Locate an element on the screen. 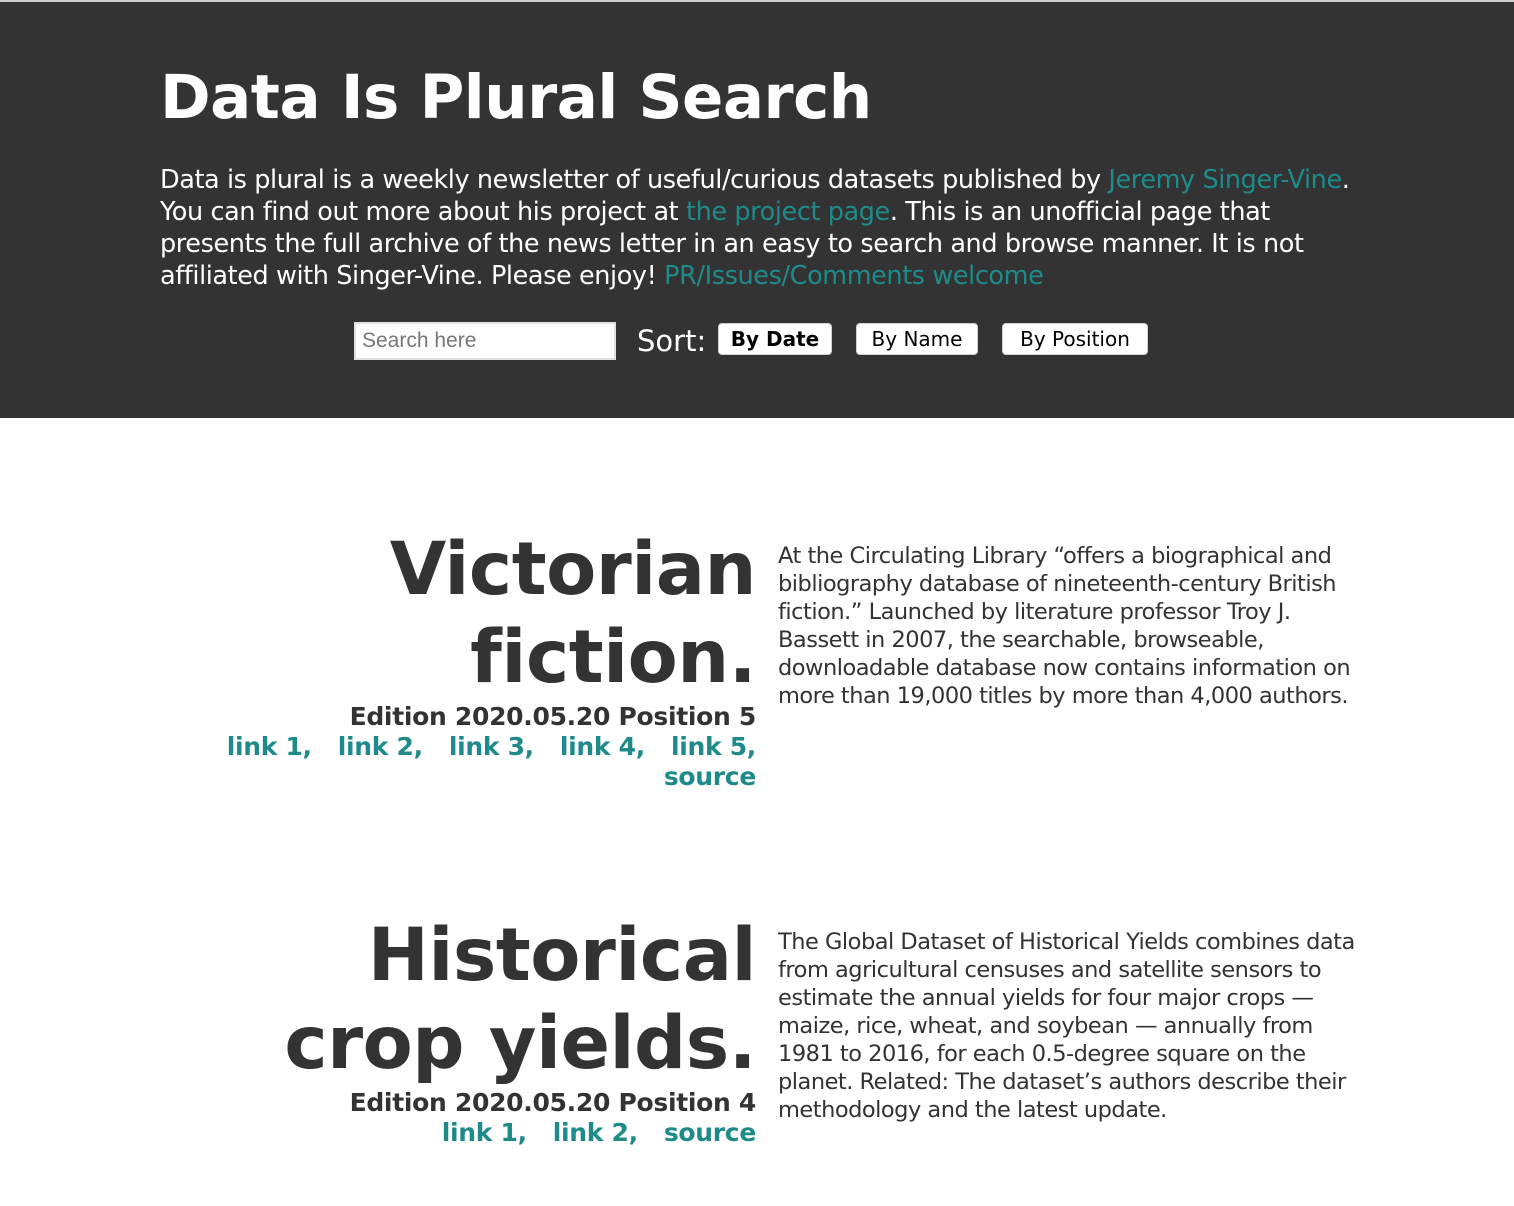 This screenshot has height=1206, width=1514. entry-title: Historical crop yields. is located at coordinates (520, 999).